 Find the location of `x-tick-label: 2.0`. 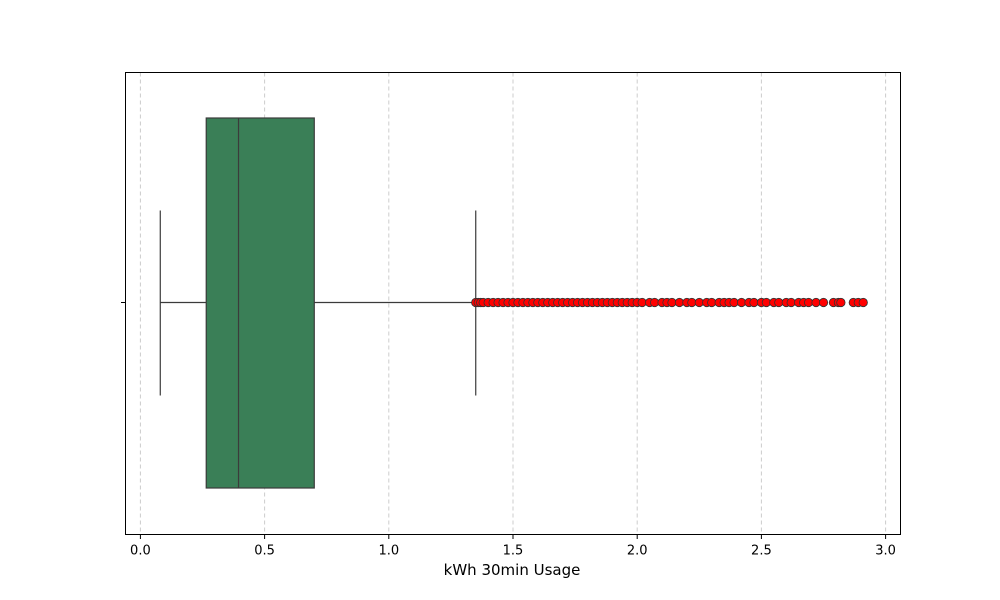

x-tick-label: 2.0 is located at coordinates (637, 551).